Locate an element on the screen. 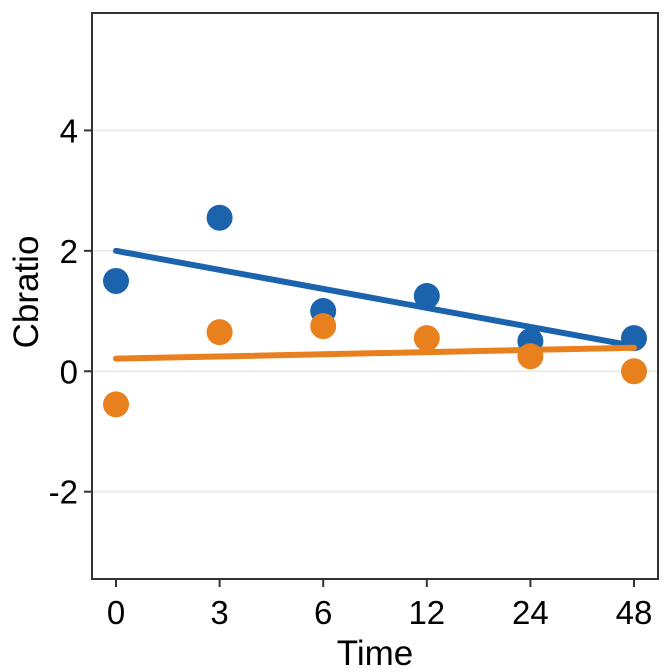 This screenshot has height=672, width=672. x-tick-label: 12 is located at coordinates (426, 612).